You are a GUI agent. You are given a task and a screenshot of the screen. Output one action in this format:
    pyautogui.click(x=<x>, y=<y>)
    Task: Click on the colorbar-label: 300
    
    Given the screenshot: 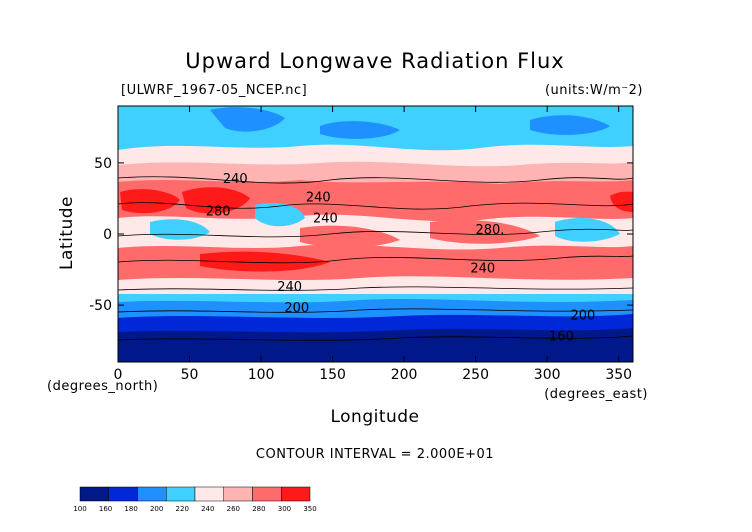 What is the action you would take?
    pyautogui.click(x=284, y=509)
    